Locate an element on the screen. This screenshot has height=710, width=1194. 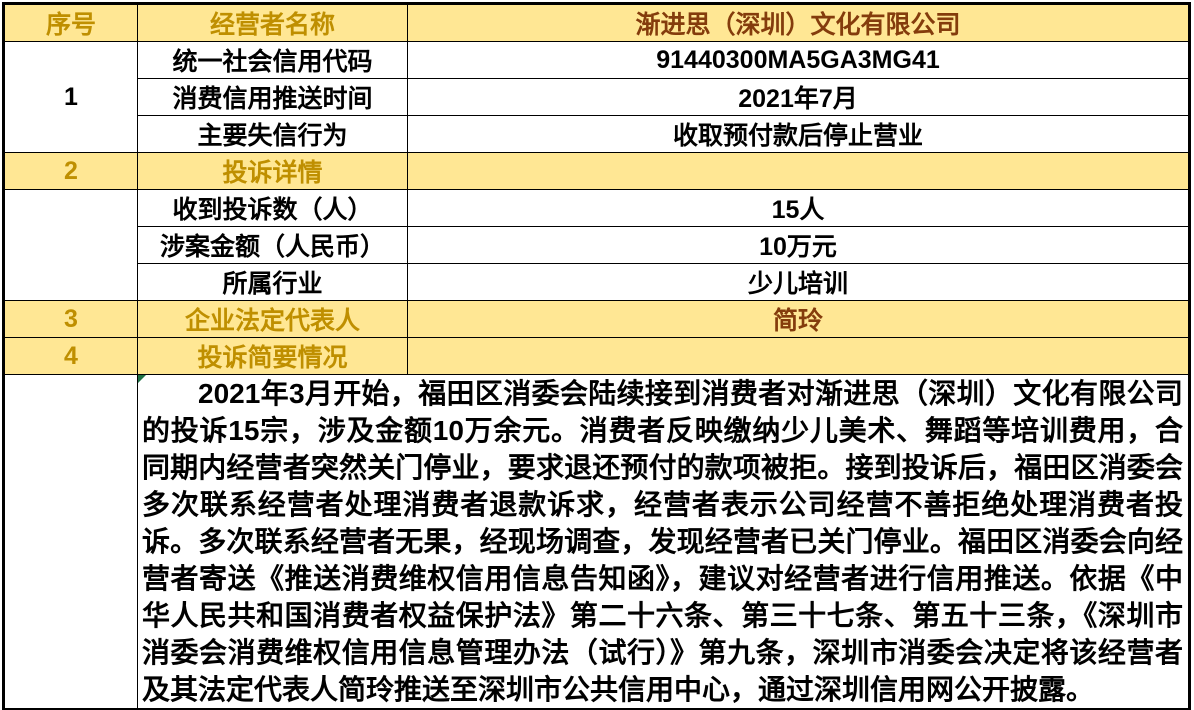
cell-dishonest-behavior-label: 主要失信行为 is located at coordinates (272, 134).